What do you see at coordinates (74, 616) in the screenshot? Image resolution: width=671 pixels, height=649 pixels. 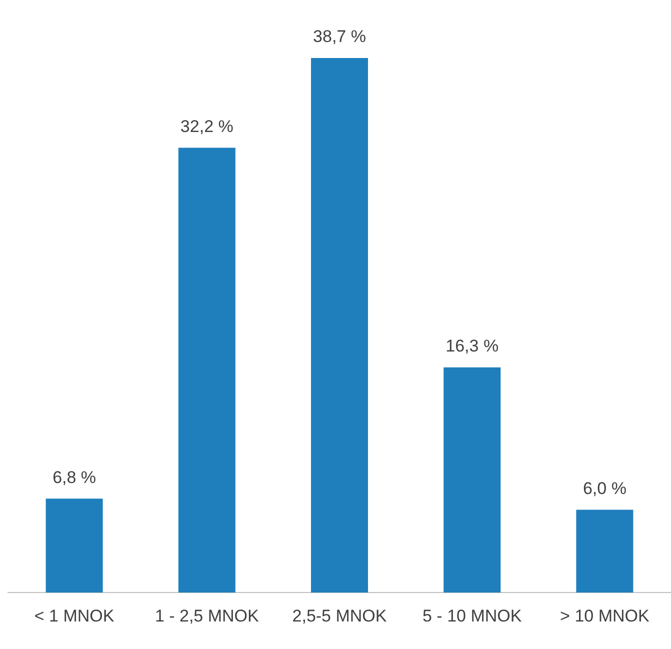 I see `x-tick-label: < 1 MNOK` at bounding box center [74, 616].